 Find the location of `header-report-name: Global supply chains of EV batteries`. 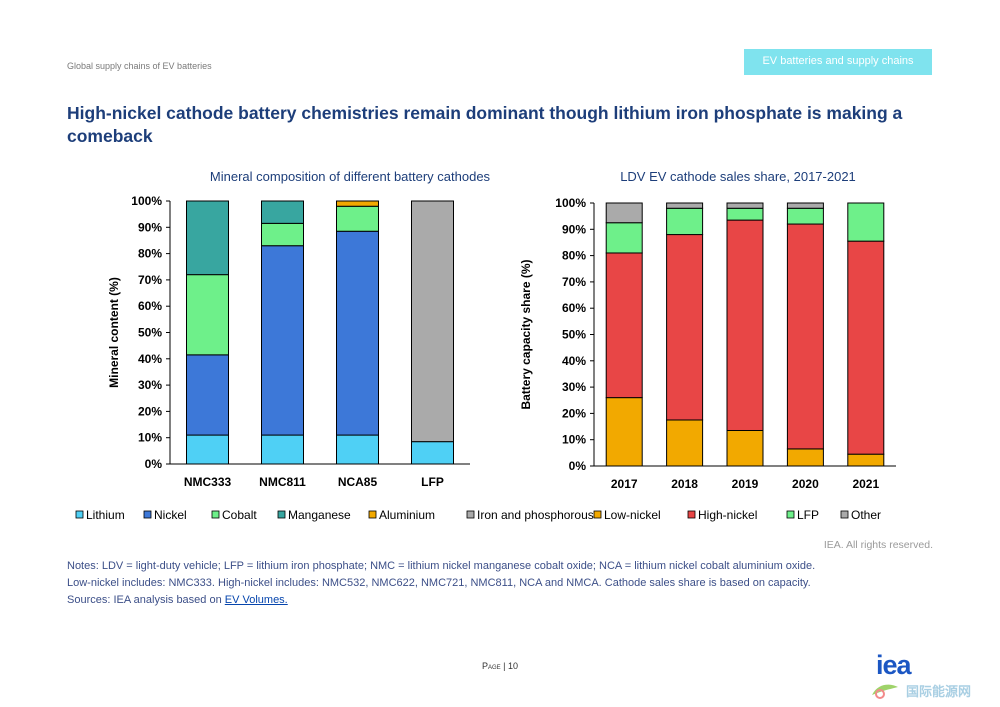

header-report-name: Global supply chains of EV batteries is located at coordinates (139, 66).